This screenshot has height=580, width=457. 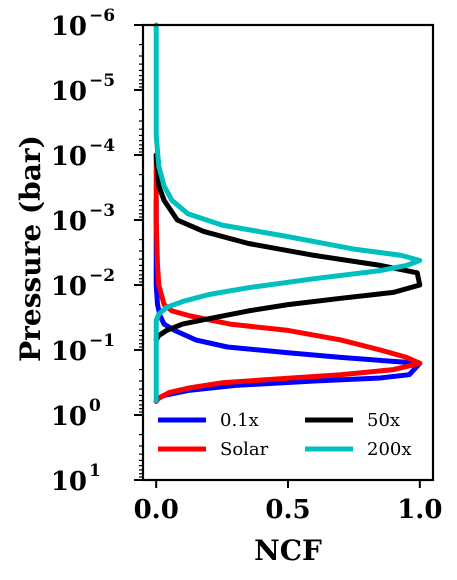 What do you see at coordinates (102, 146) in the screenshot?
I see `y-tick-exponent: −4` at bounding box center [102, 146].